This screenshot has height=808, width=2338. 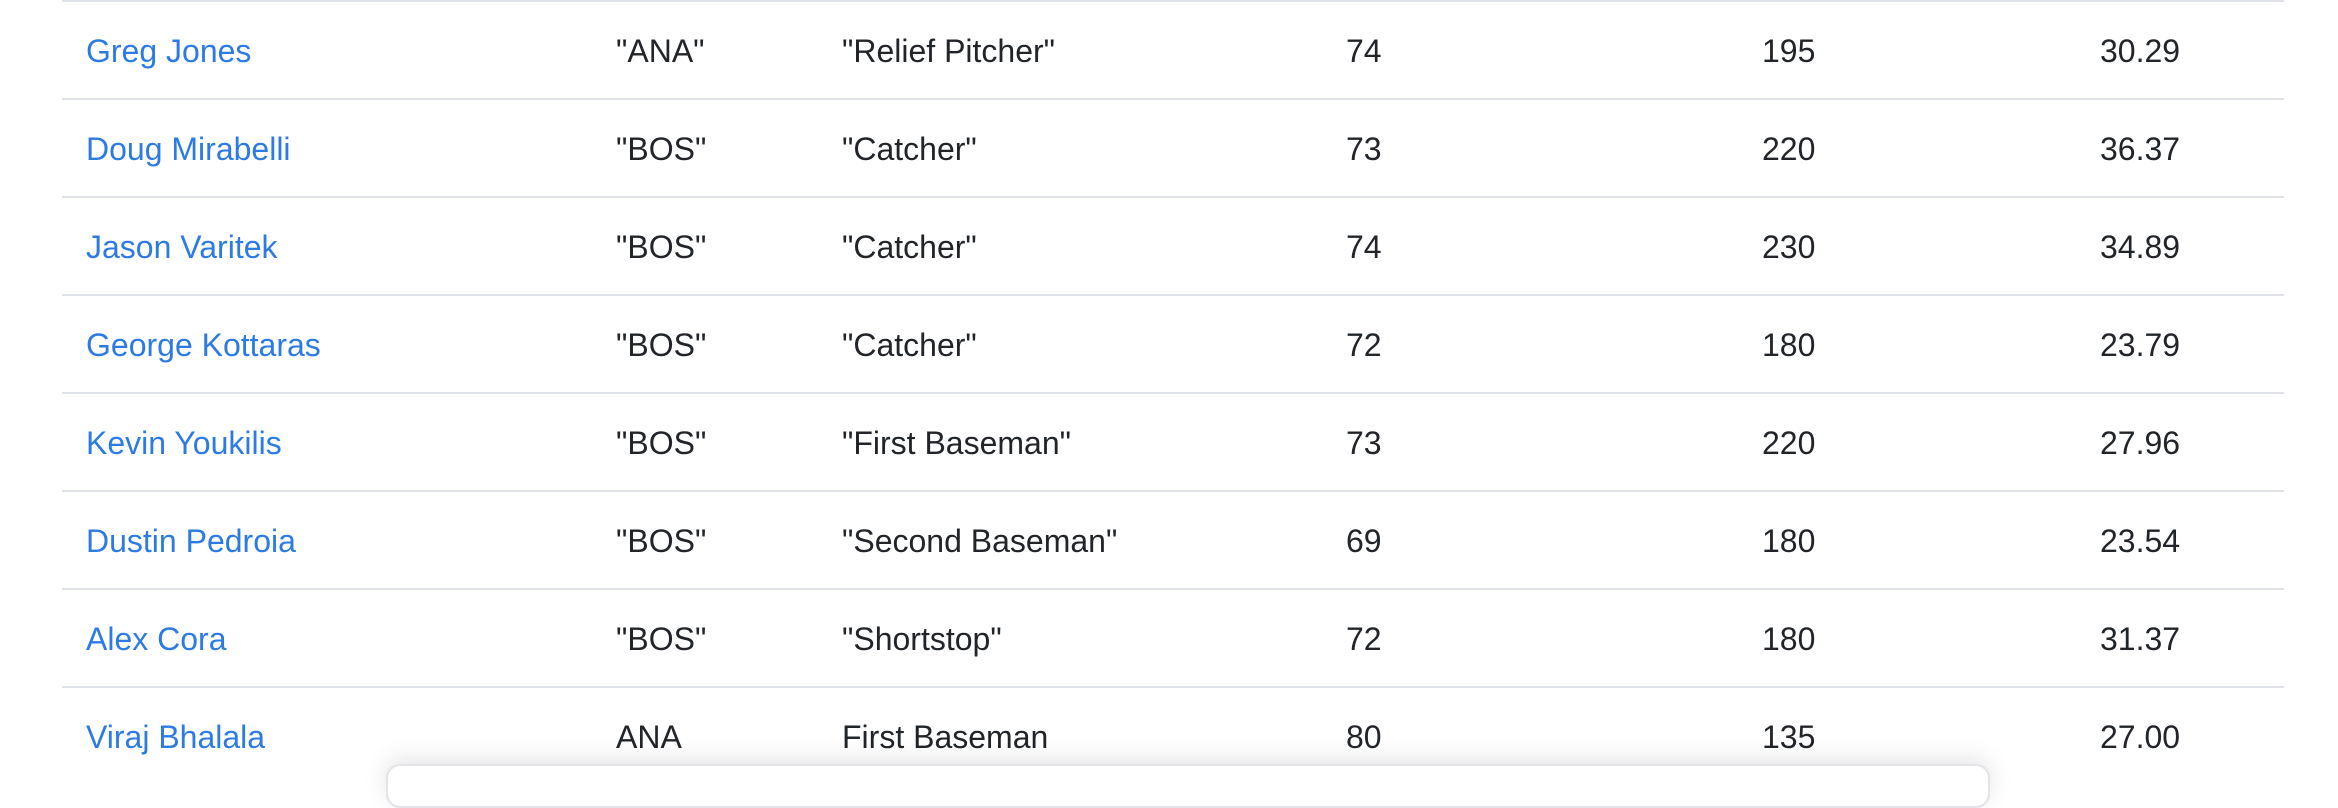 I want to click on position-cell: "Shortstop", so click(x=922, y=639).